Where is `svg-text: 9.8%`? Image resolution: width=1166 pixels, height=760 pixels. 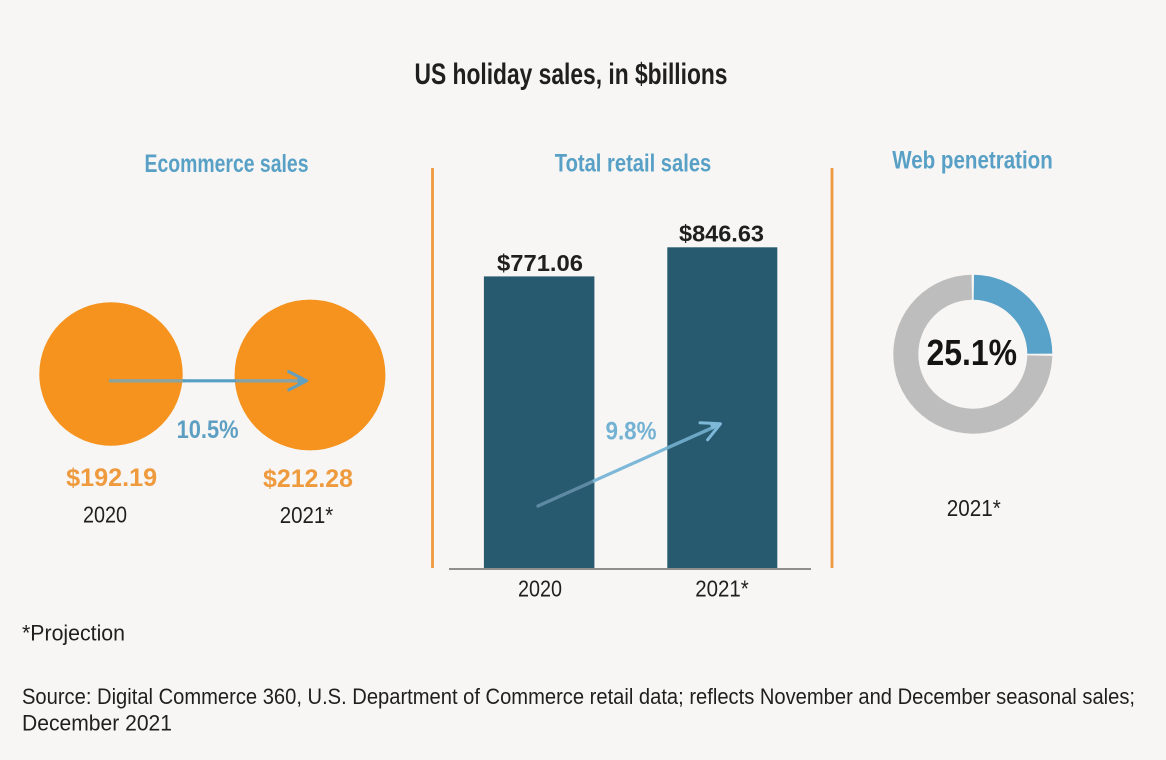 svg-text: 9.8% is located at coordinates (631, 432).